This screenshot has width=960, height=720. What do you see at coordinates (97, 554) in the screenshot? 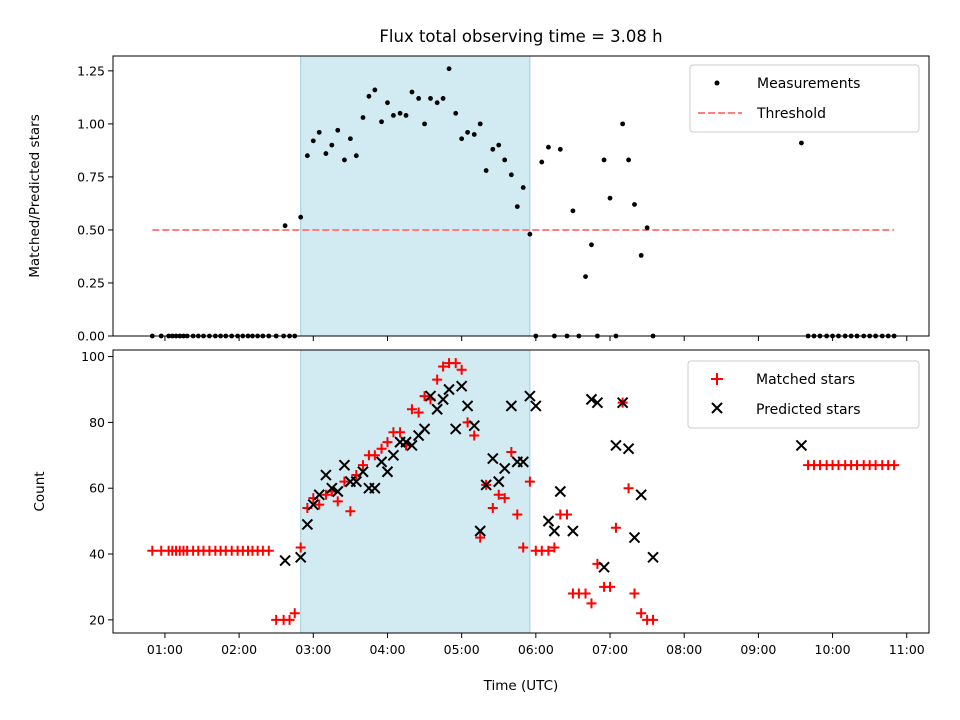
I see `y-tick-label: 40` at bounding box center [97, 554].